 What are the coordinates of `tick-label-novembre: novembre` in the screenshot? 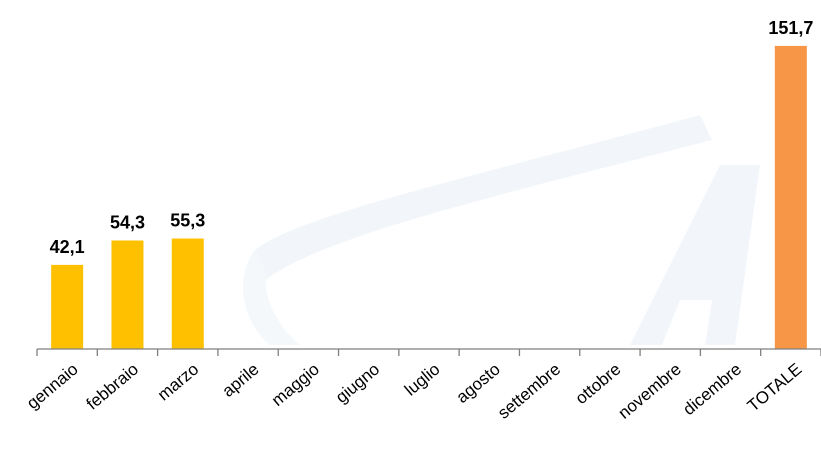 It's located at (650, 391).